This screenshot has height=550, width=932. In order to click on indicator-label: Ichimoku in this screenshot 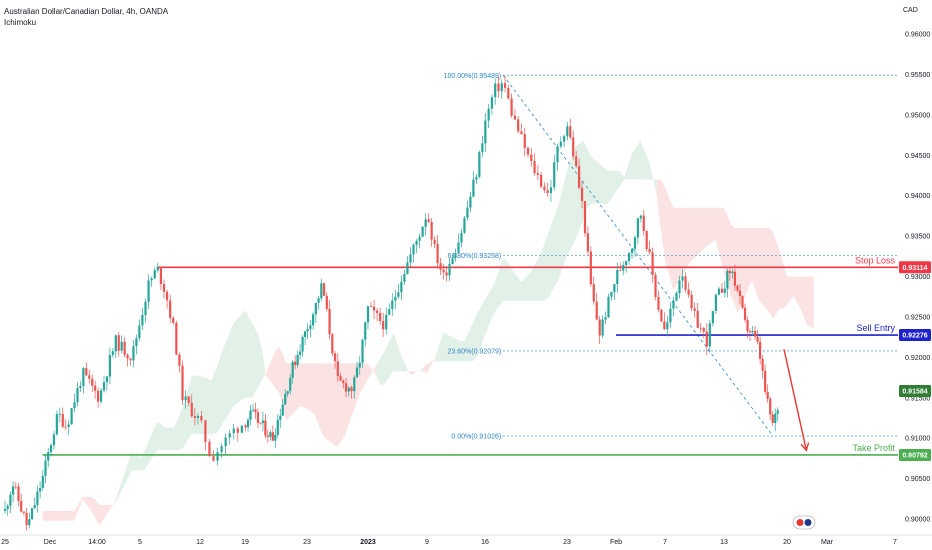, I will do `click(20, 22)`.